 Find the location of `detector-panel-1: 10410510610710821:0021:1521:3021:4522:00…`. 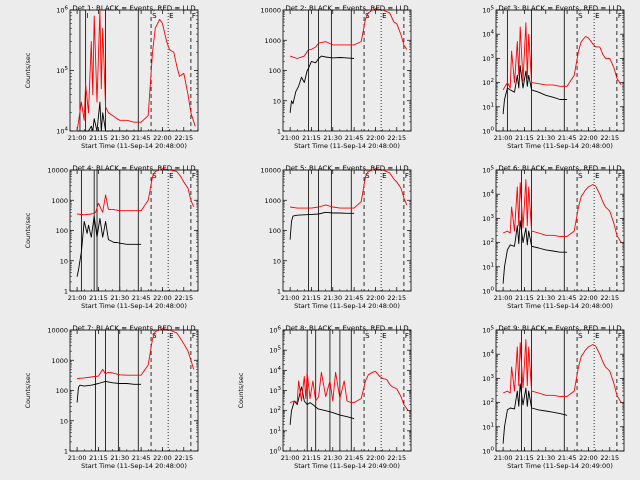

detector-panel-1: 10410510610710821:0021:1521:3021:4522:00… is located at coordinates (111, 77).